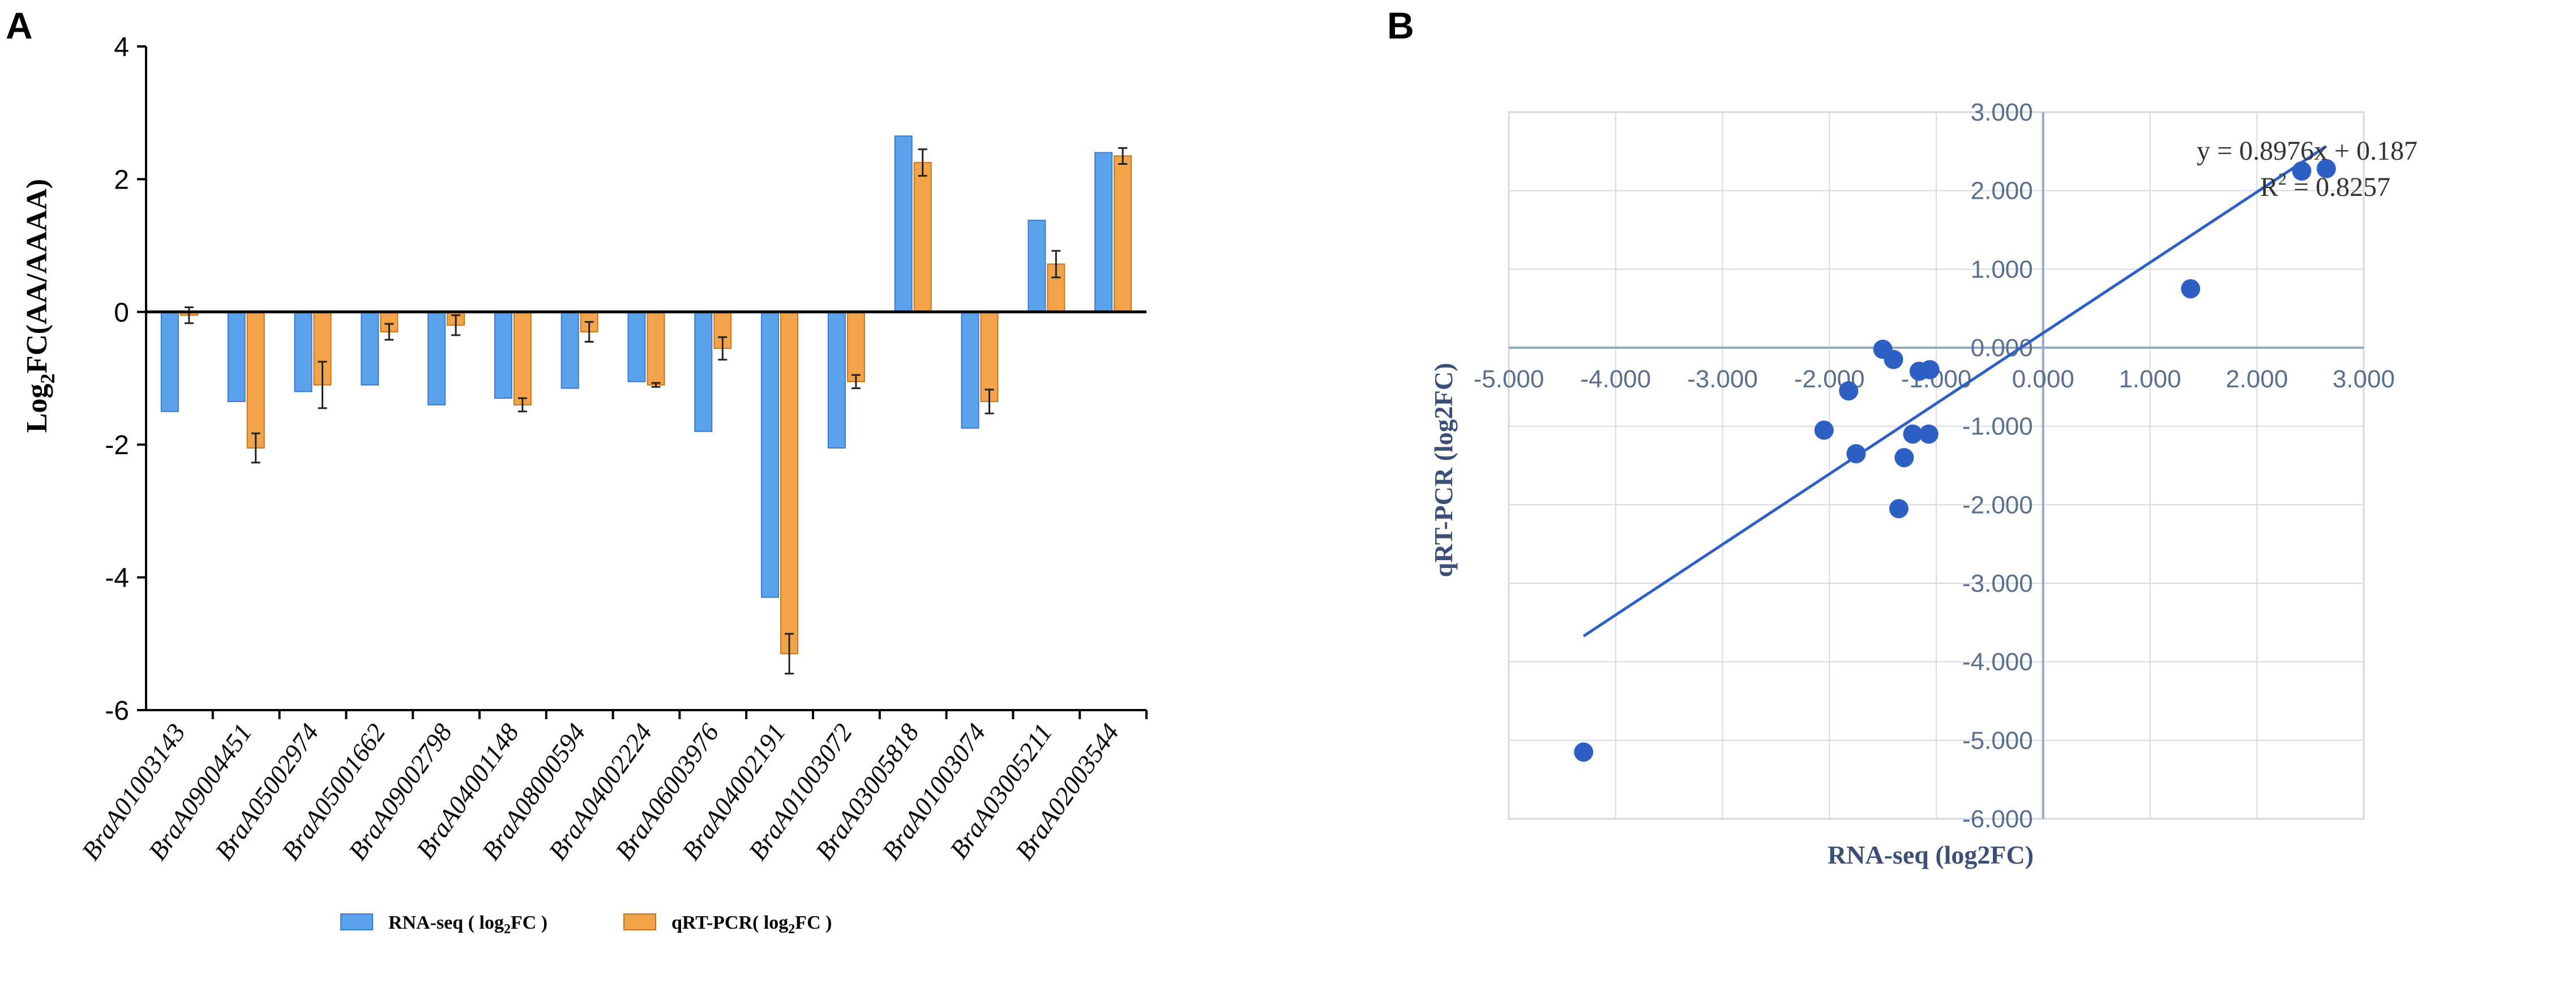  I want to click on bar-qrt-pcr-BraA04002224, so click(656, 348).